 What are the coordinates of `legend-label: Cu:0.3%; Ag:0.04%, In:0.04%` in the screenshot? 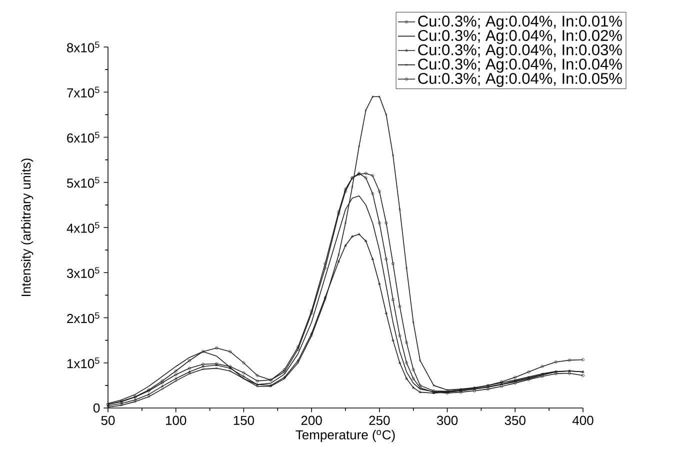 It's located at (520, 65).